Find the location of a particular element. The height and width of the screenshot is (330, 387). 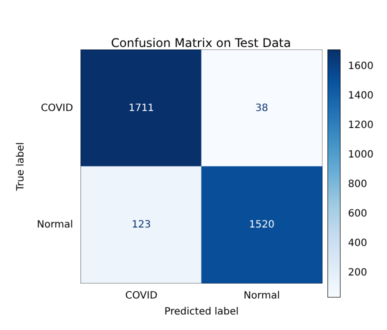

color-bar-label: 800 is located at coordinates (358, 184).